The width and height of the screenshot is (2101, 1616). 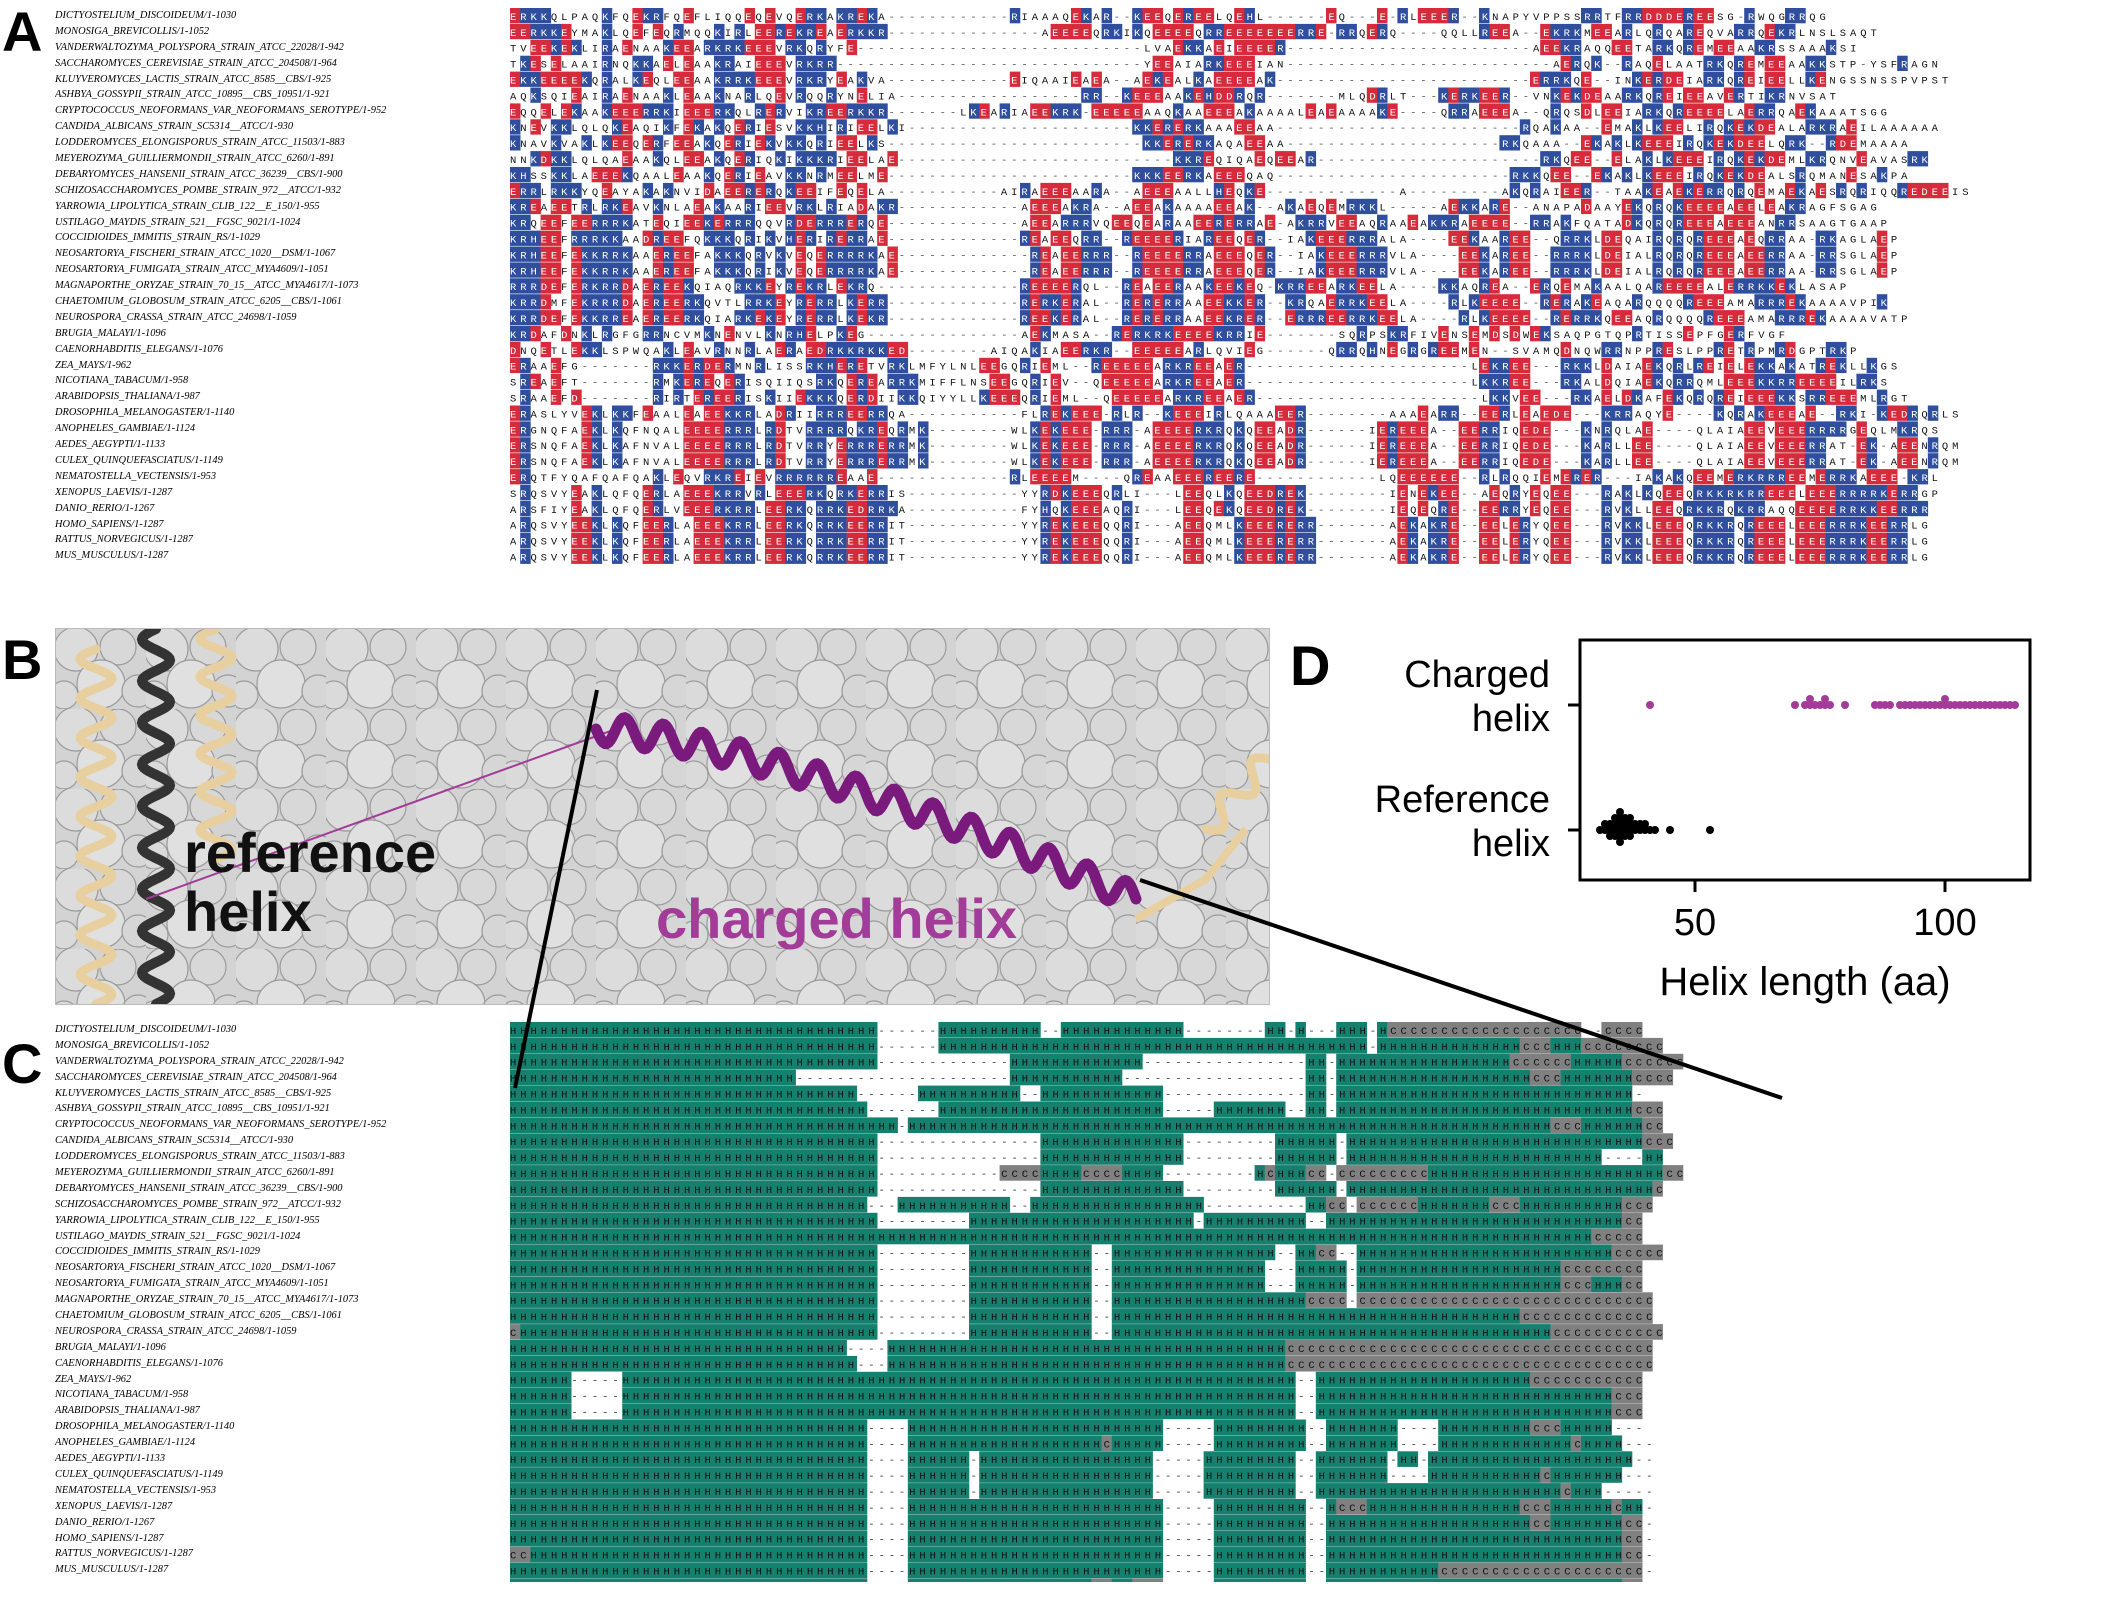 I want to click on species-name: DANIO_RERIO/1-1267, so click(x=105, y=508).